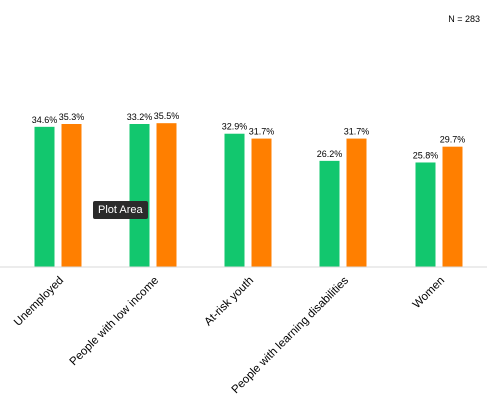 The height and width of the screenshot is (419, 490). I want to click on value-label-series1-4: 25.8%, so click(426, 155).